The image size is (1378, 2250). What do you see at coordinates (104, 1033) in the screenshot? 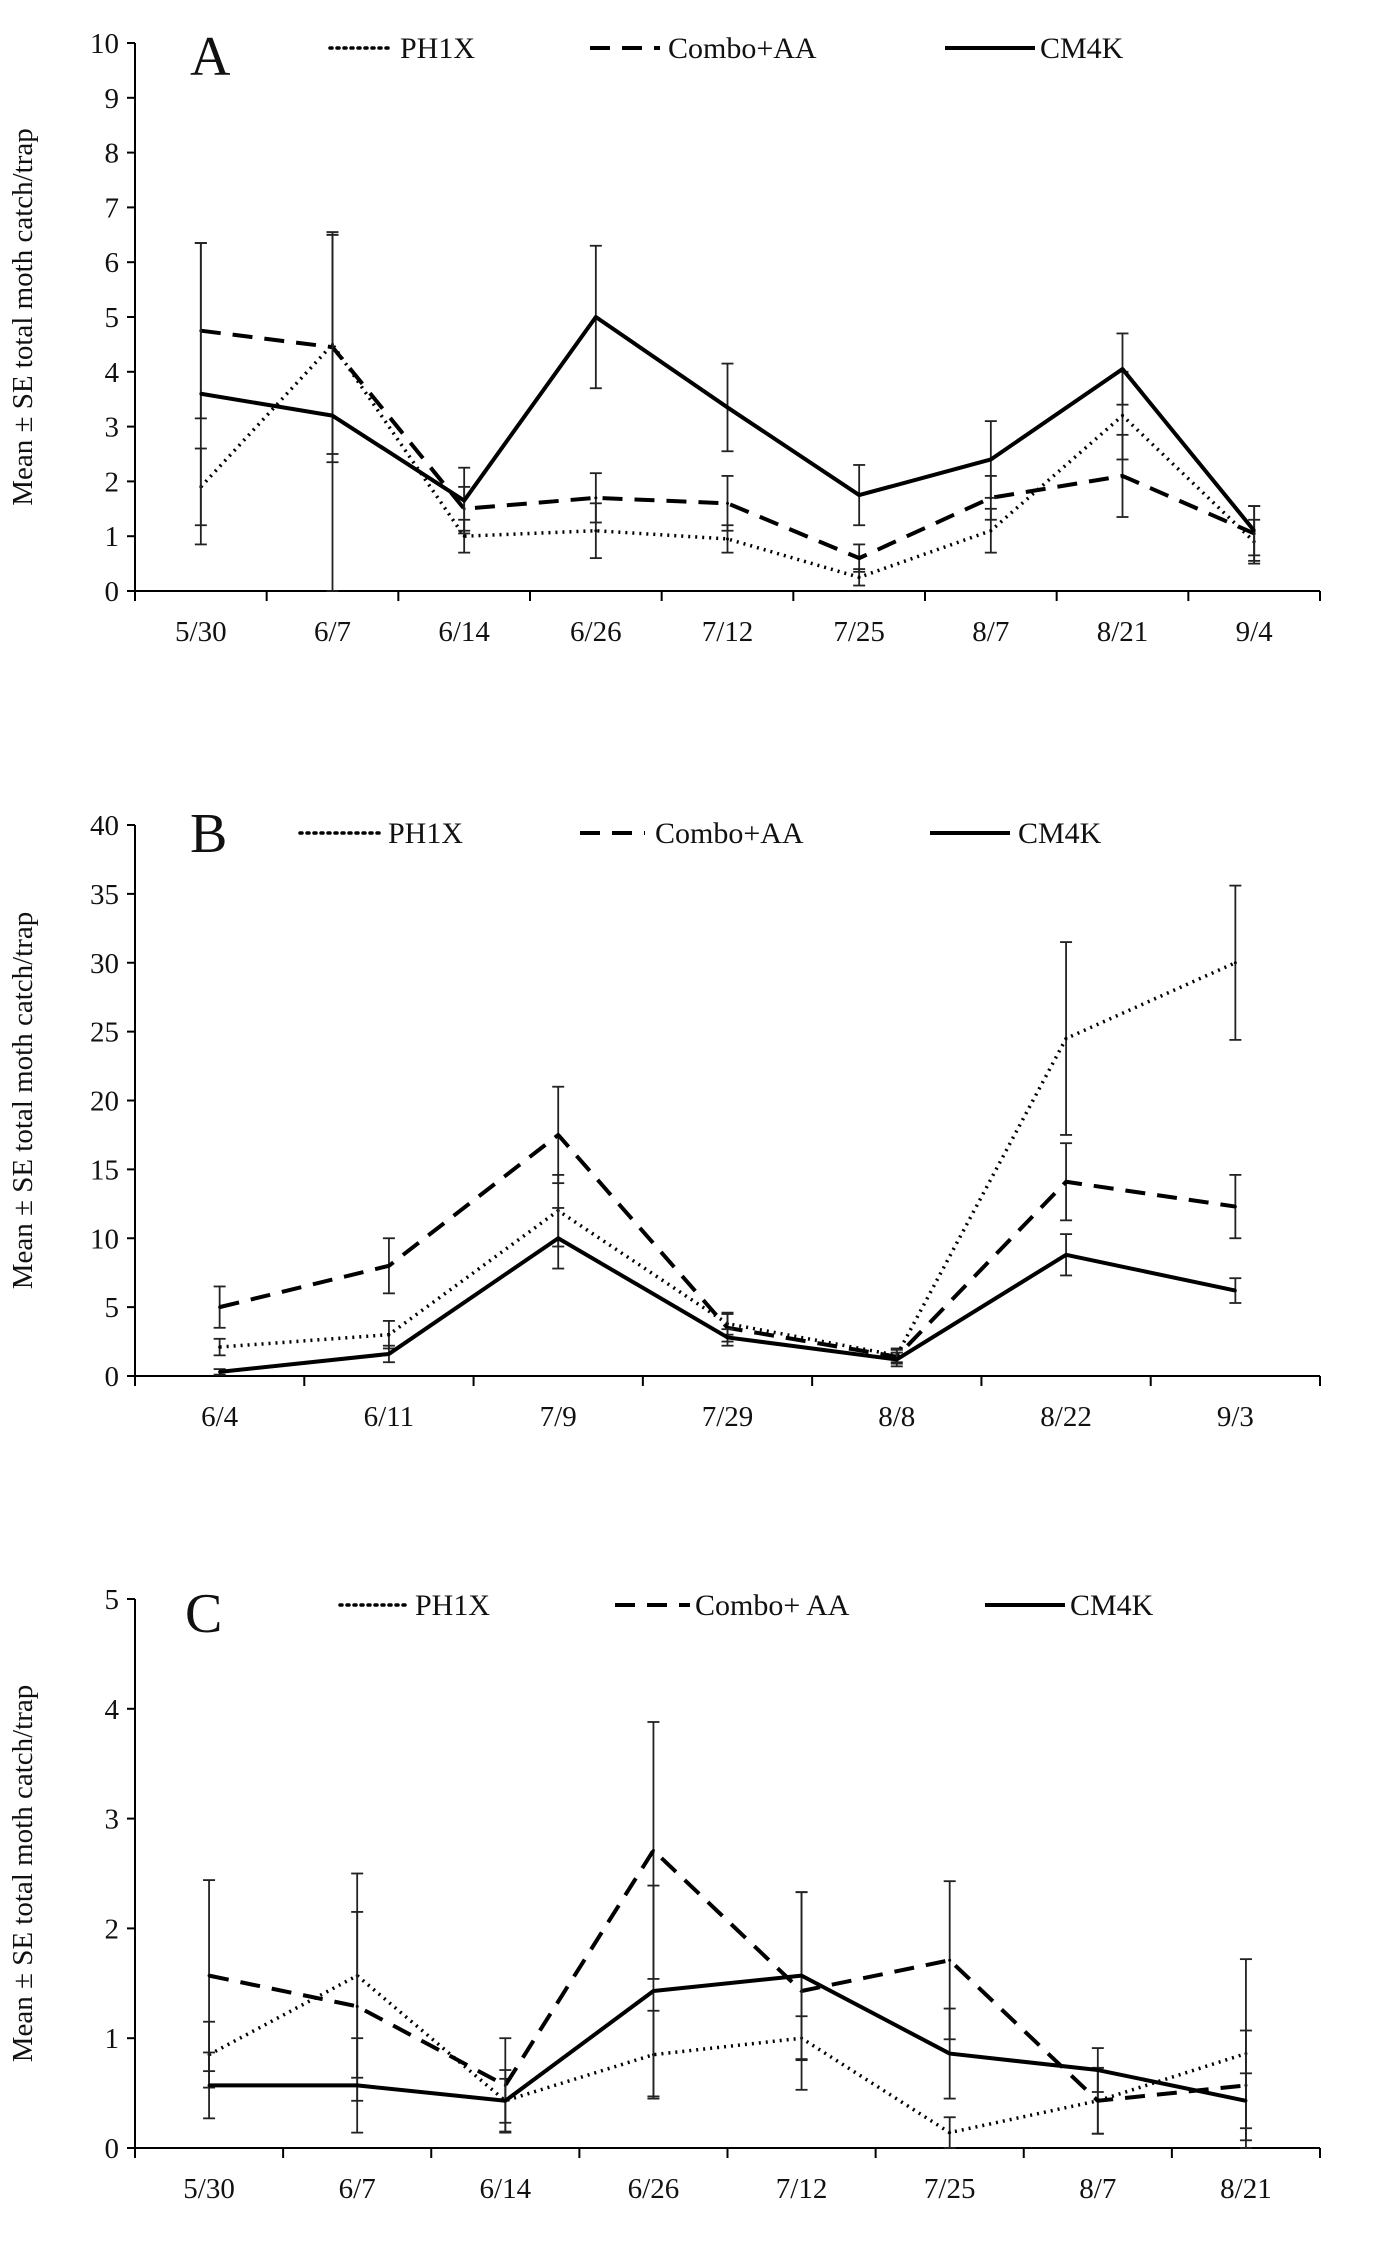
I see `y-tick-label: 25` at bounding box center [104, 1033].